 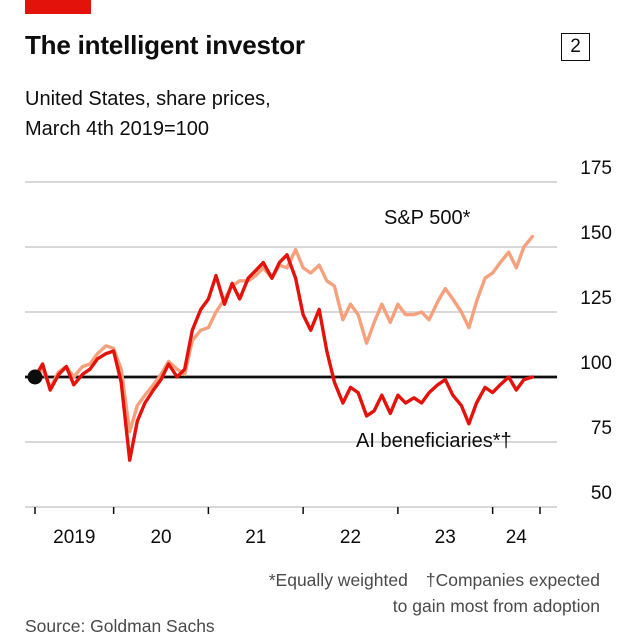 I want to click on footnote-line-1: *Equally weighted †Companies expected, so click(x=434, y=580).